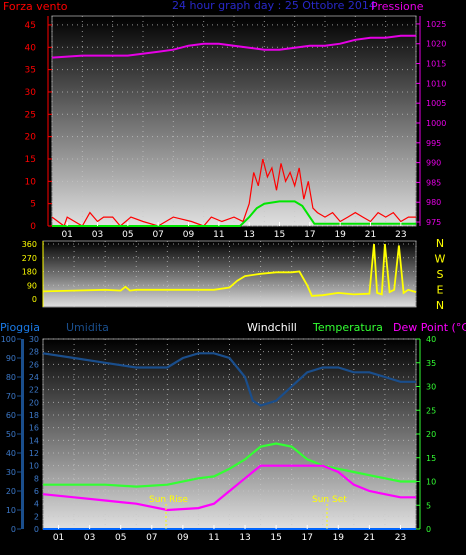 This screenshot has width=466, height=555. I want to click on wind-tick-label: 15, so click(30, 160).